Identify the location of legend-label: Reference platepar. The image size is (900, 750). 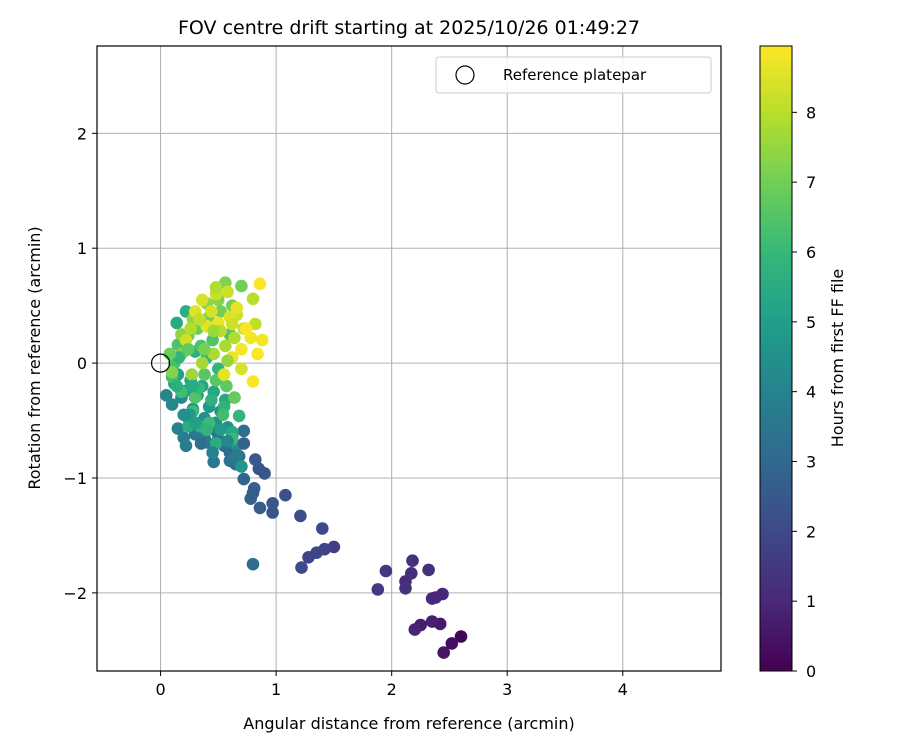
(575, 75).